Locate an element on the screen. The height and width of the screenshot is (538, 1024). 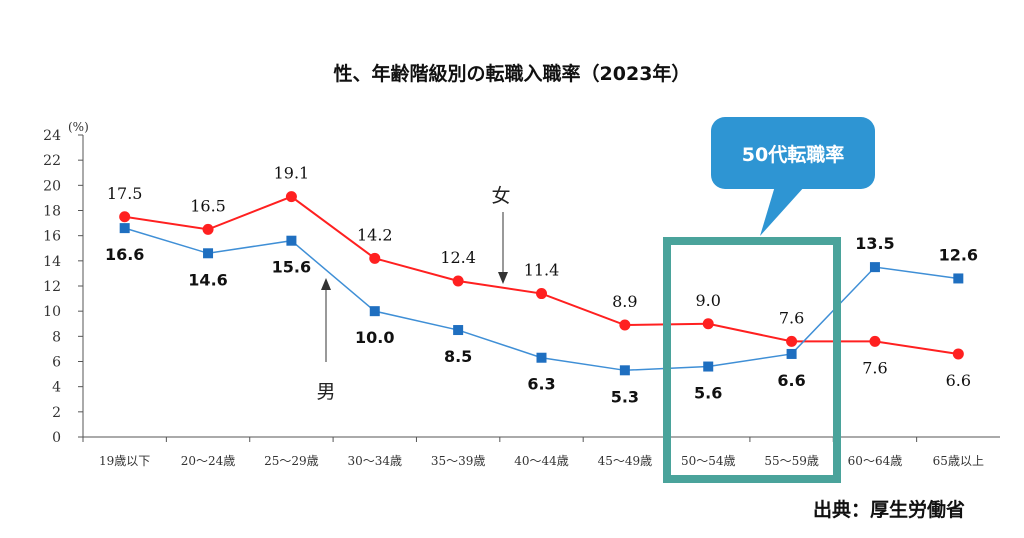
female-data-label: 17.5 is located at coordinates (125, 193).